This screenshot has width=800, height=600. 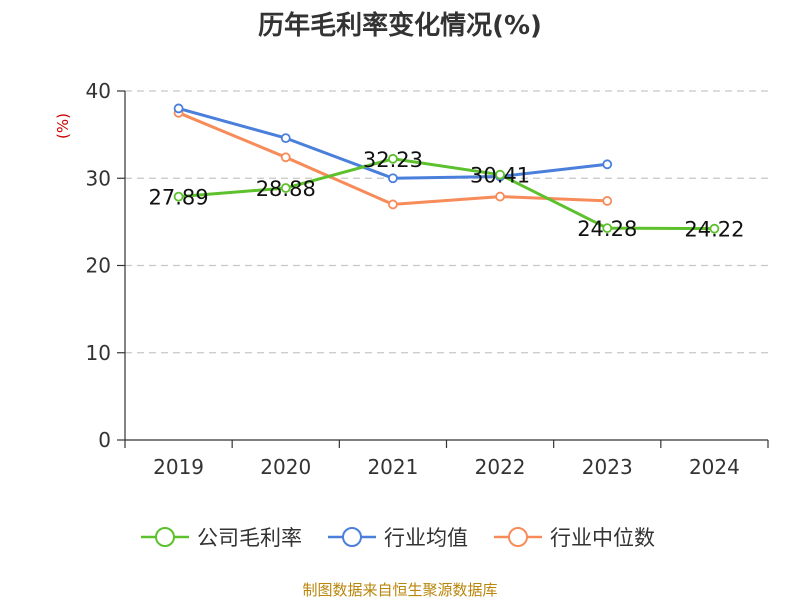 I want to click on x-tick-label-2024: 2024, so click(x=714, y=467).